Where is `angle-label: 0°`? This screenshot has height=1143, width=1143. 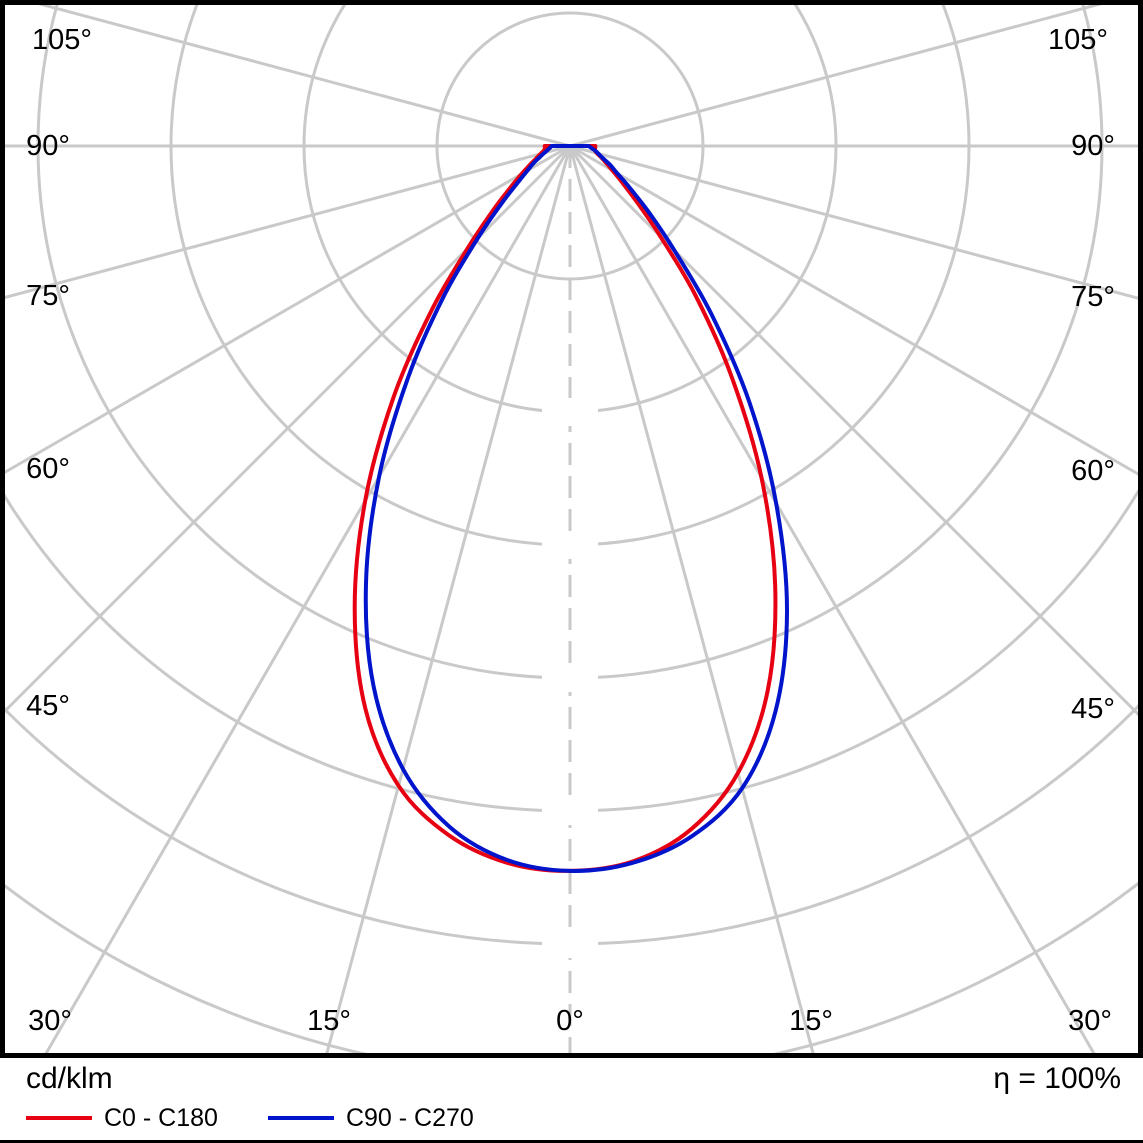 angle-label: 0° is located at coordinates (570, 1021).